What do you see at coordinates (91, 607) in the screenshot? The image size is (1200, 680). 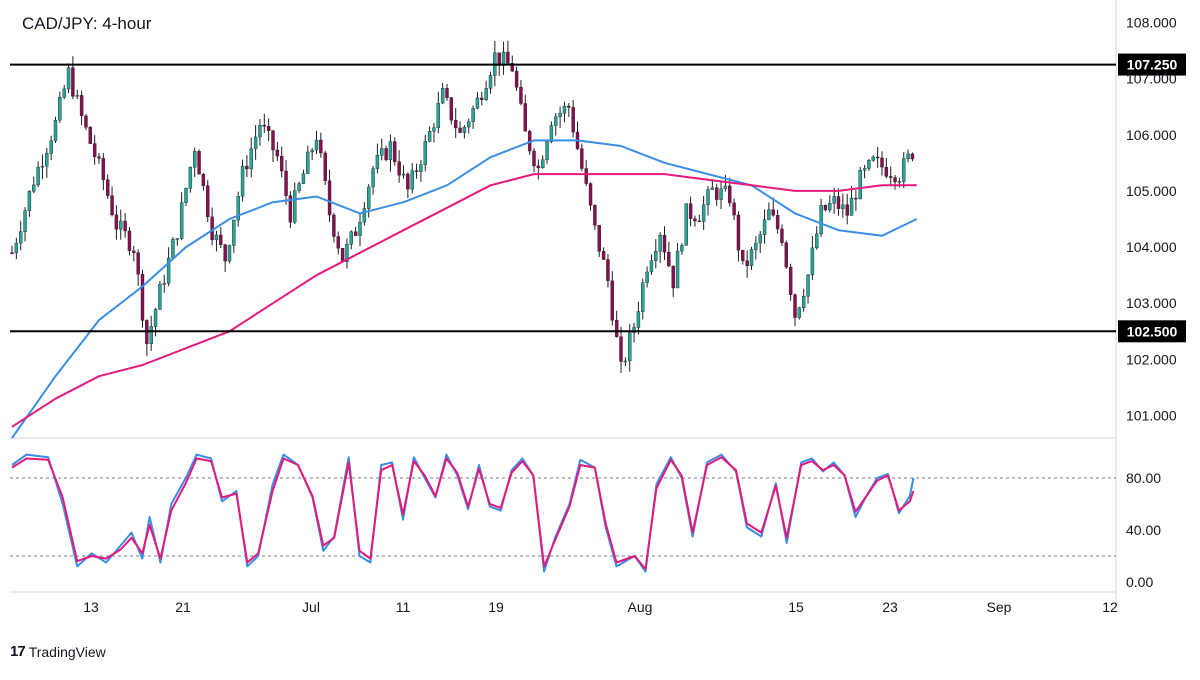 I see `time-tick-label: 13` at bounding box center [91, 607].